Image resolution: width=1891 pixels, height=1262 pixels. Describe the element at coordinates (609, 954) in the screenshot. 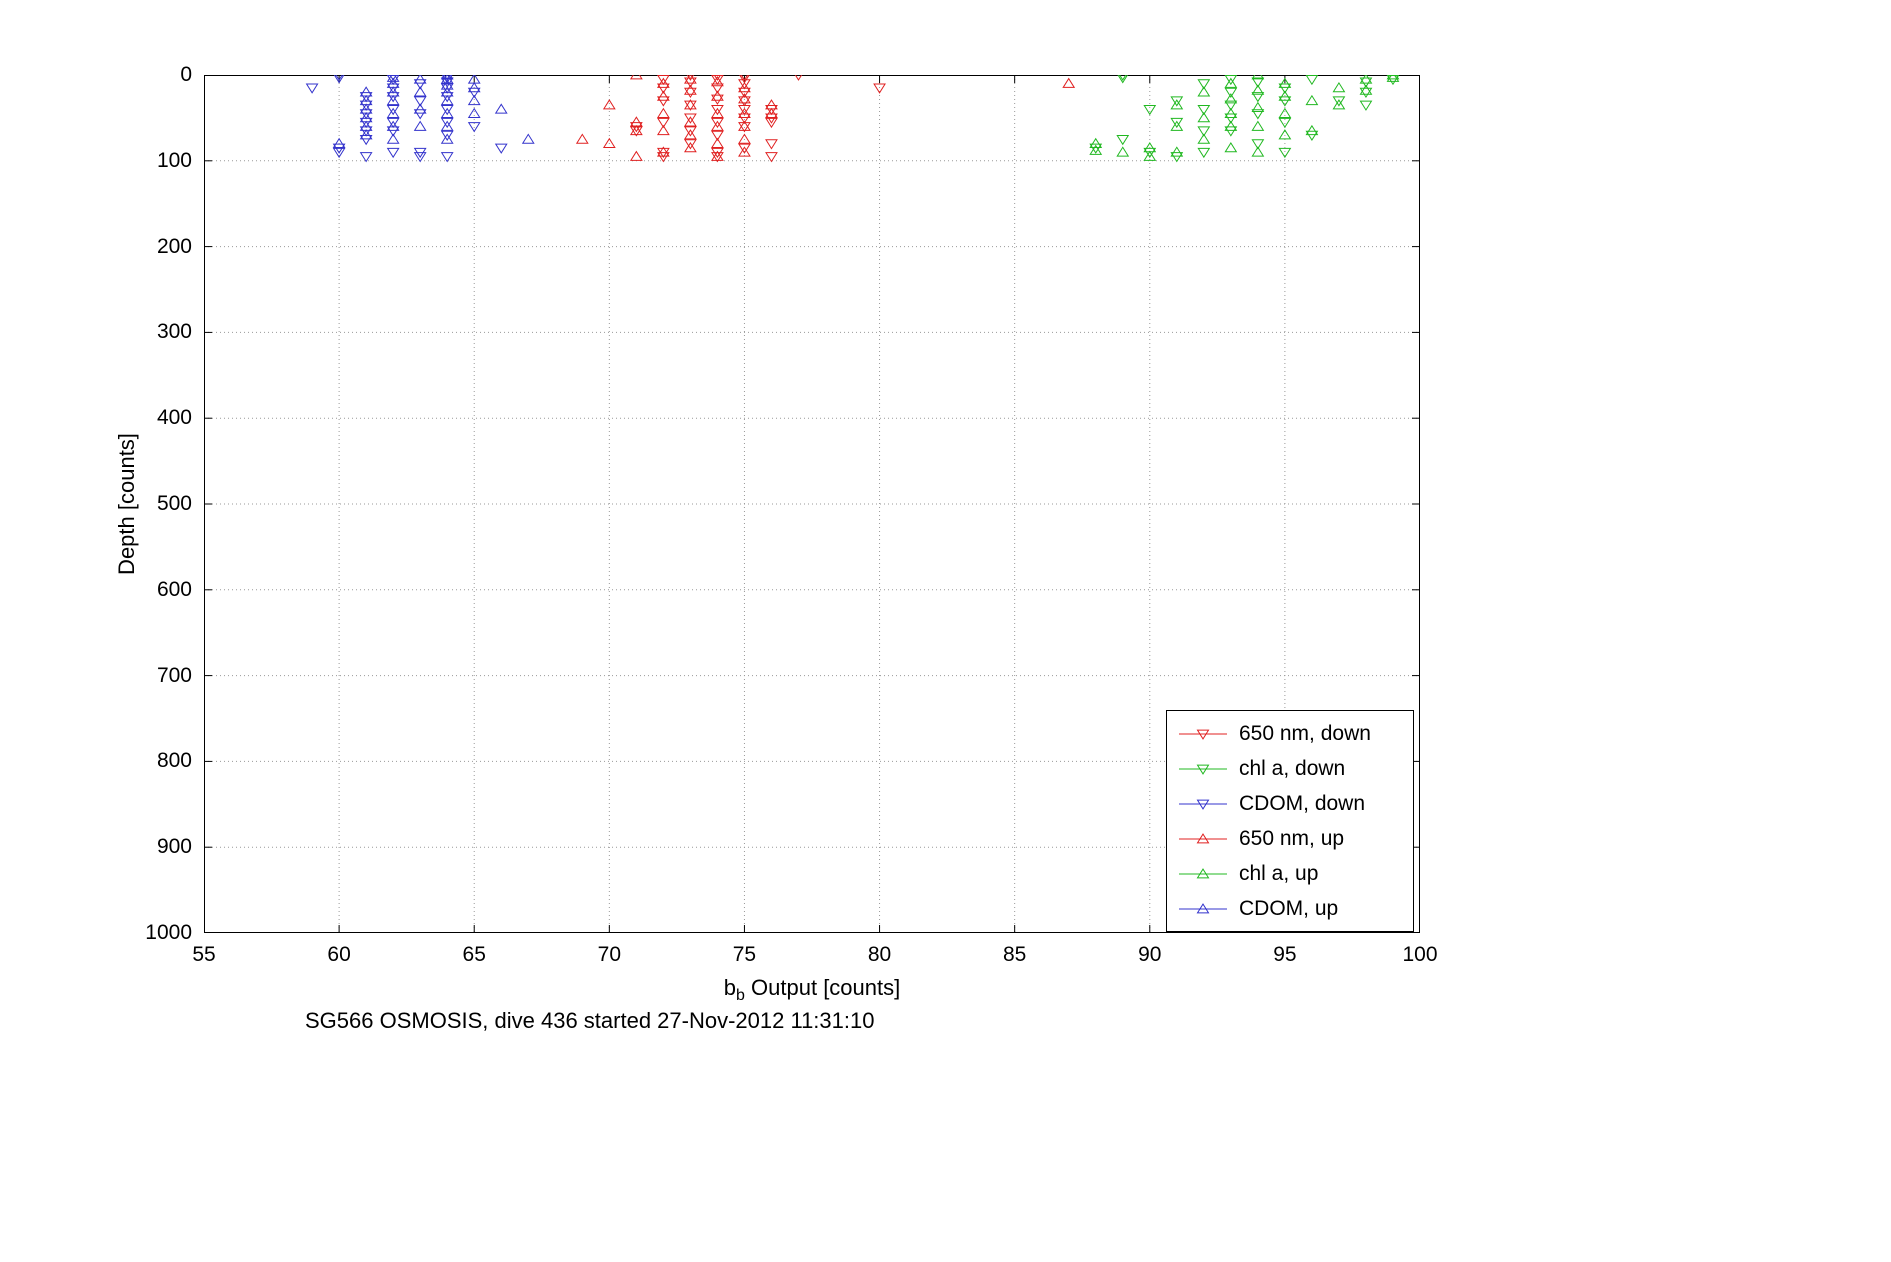

I see `x-tick-label: 70` at that location.